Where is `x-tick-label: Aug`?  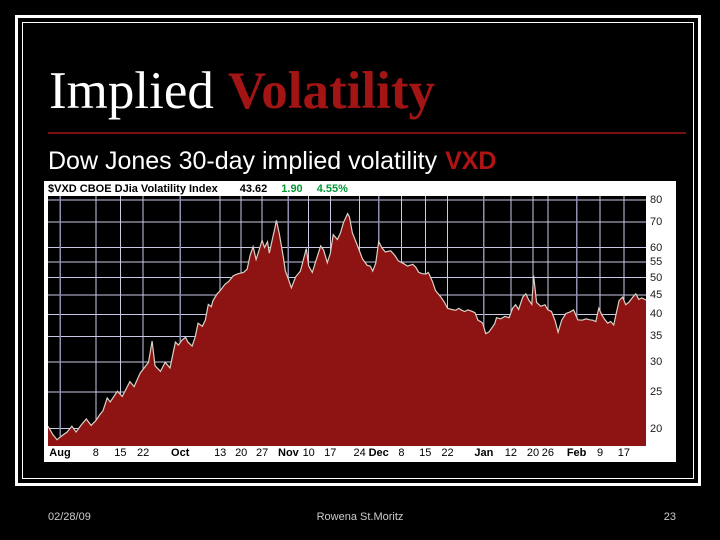
x-tick-label: Aug is located at coordinates (60, 453).